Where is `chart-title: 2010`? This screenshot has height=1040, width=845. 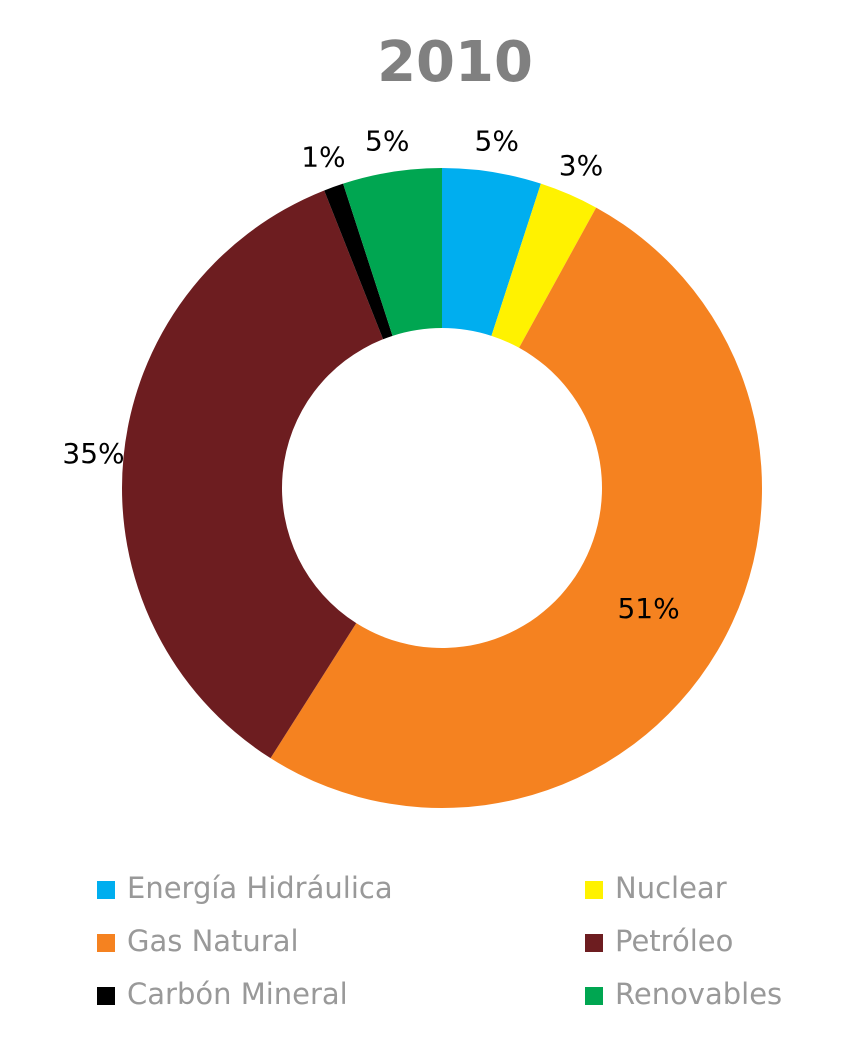
chart-title: 2010 is located at coordinates (455, 62).